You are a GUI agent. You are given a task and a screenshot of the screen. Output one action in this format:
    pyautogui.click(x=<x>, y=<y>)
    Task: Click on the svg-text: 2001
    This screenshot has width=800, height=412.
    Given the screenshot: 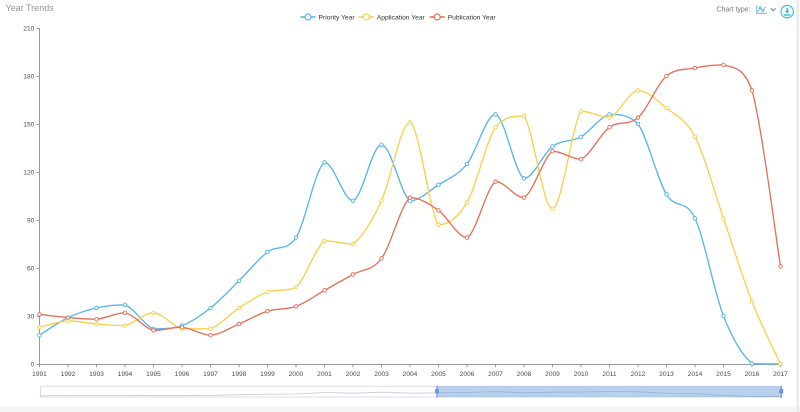 What is the action you would take?
    pyautogui.click(x=324, y=374)
    